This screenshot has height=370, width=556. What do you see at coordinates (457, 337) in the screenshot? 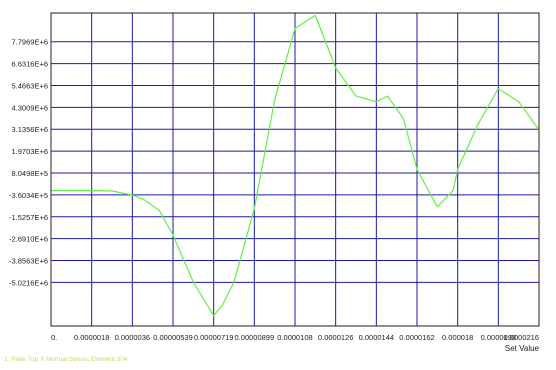
I see `x-tick-label: 0.000018` at bounding box center [457, 337].